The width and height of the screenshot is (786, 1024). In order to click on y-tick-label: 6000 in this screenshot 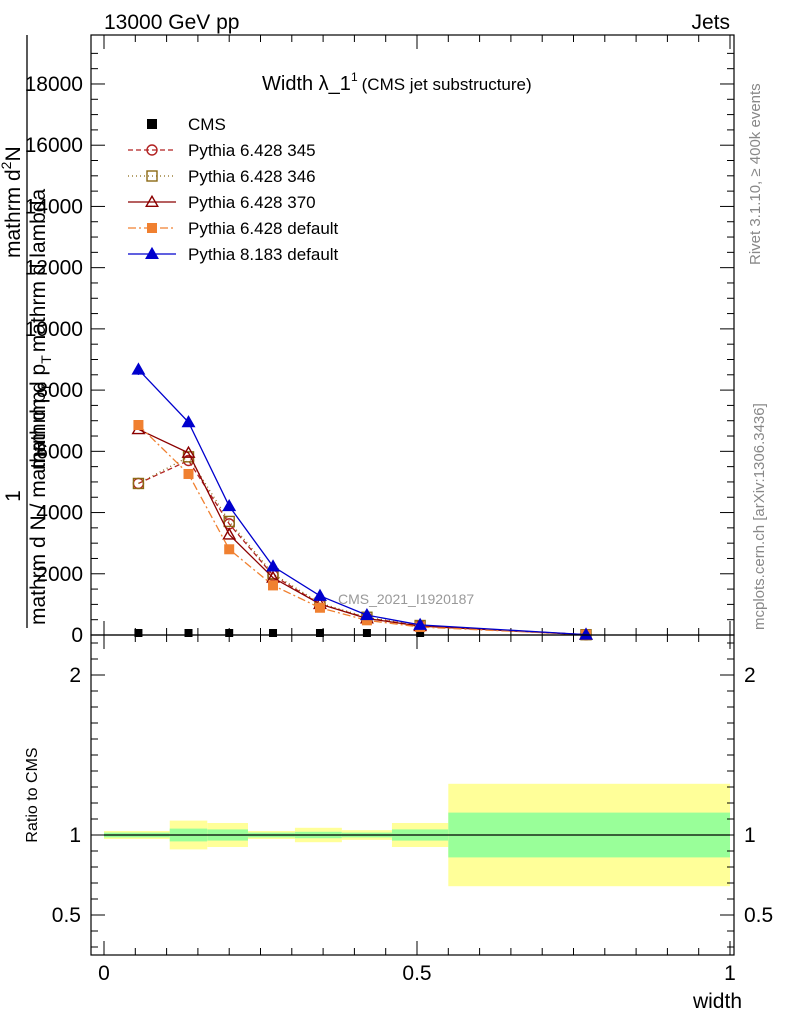, I will do `click(59, 451)`.